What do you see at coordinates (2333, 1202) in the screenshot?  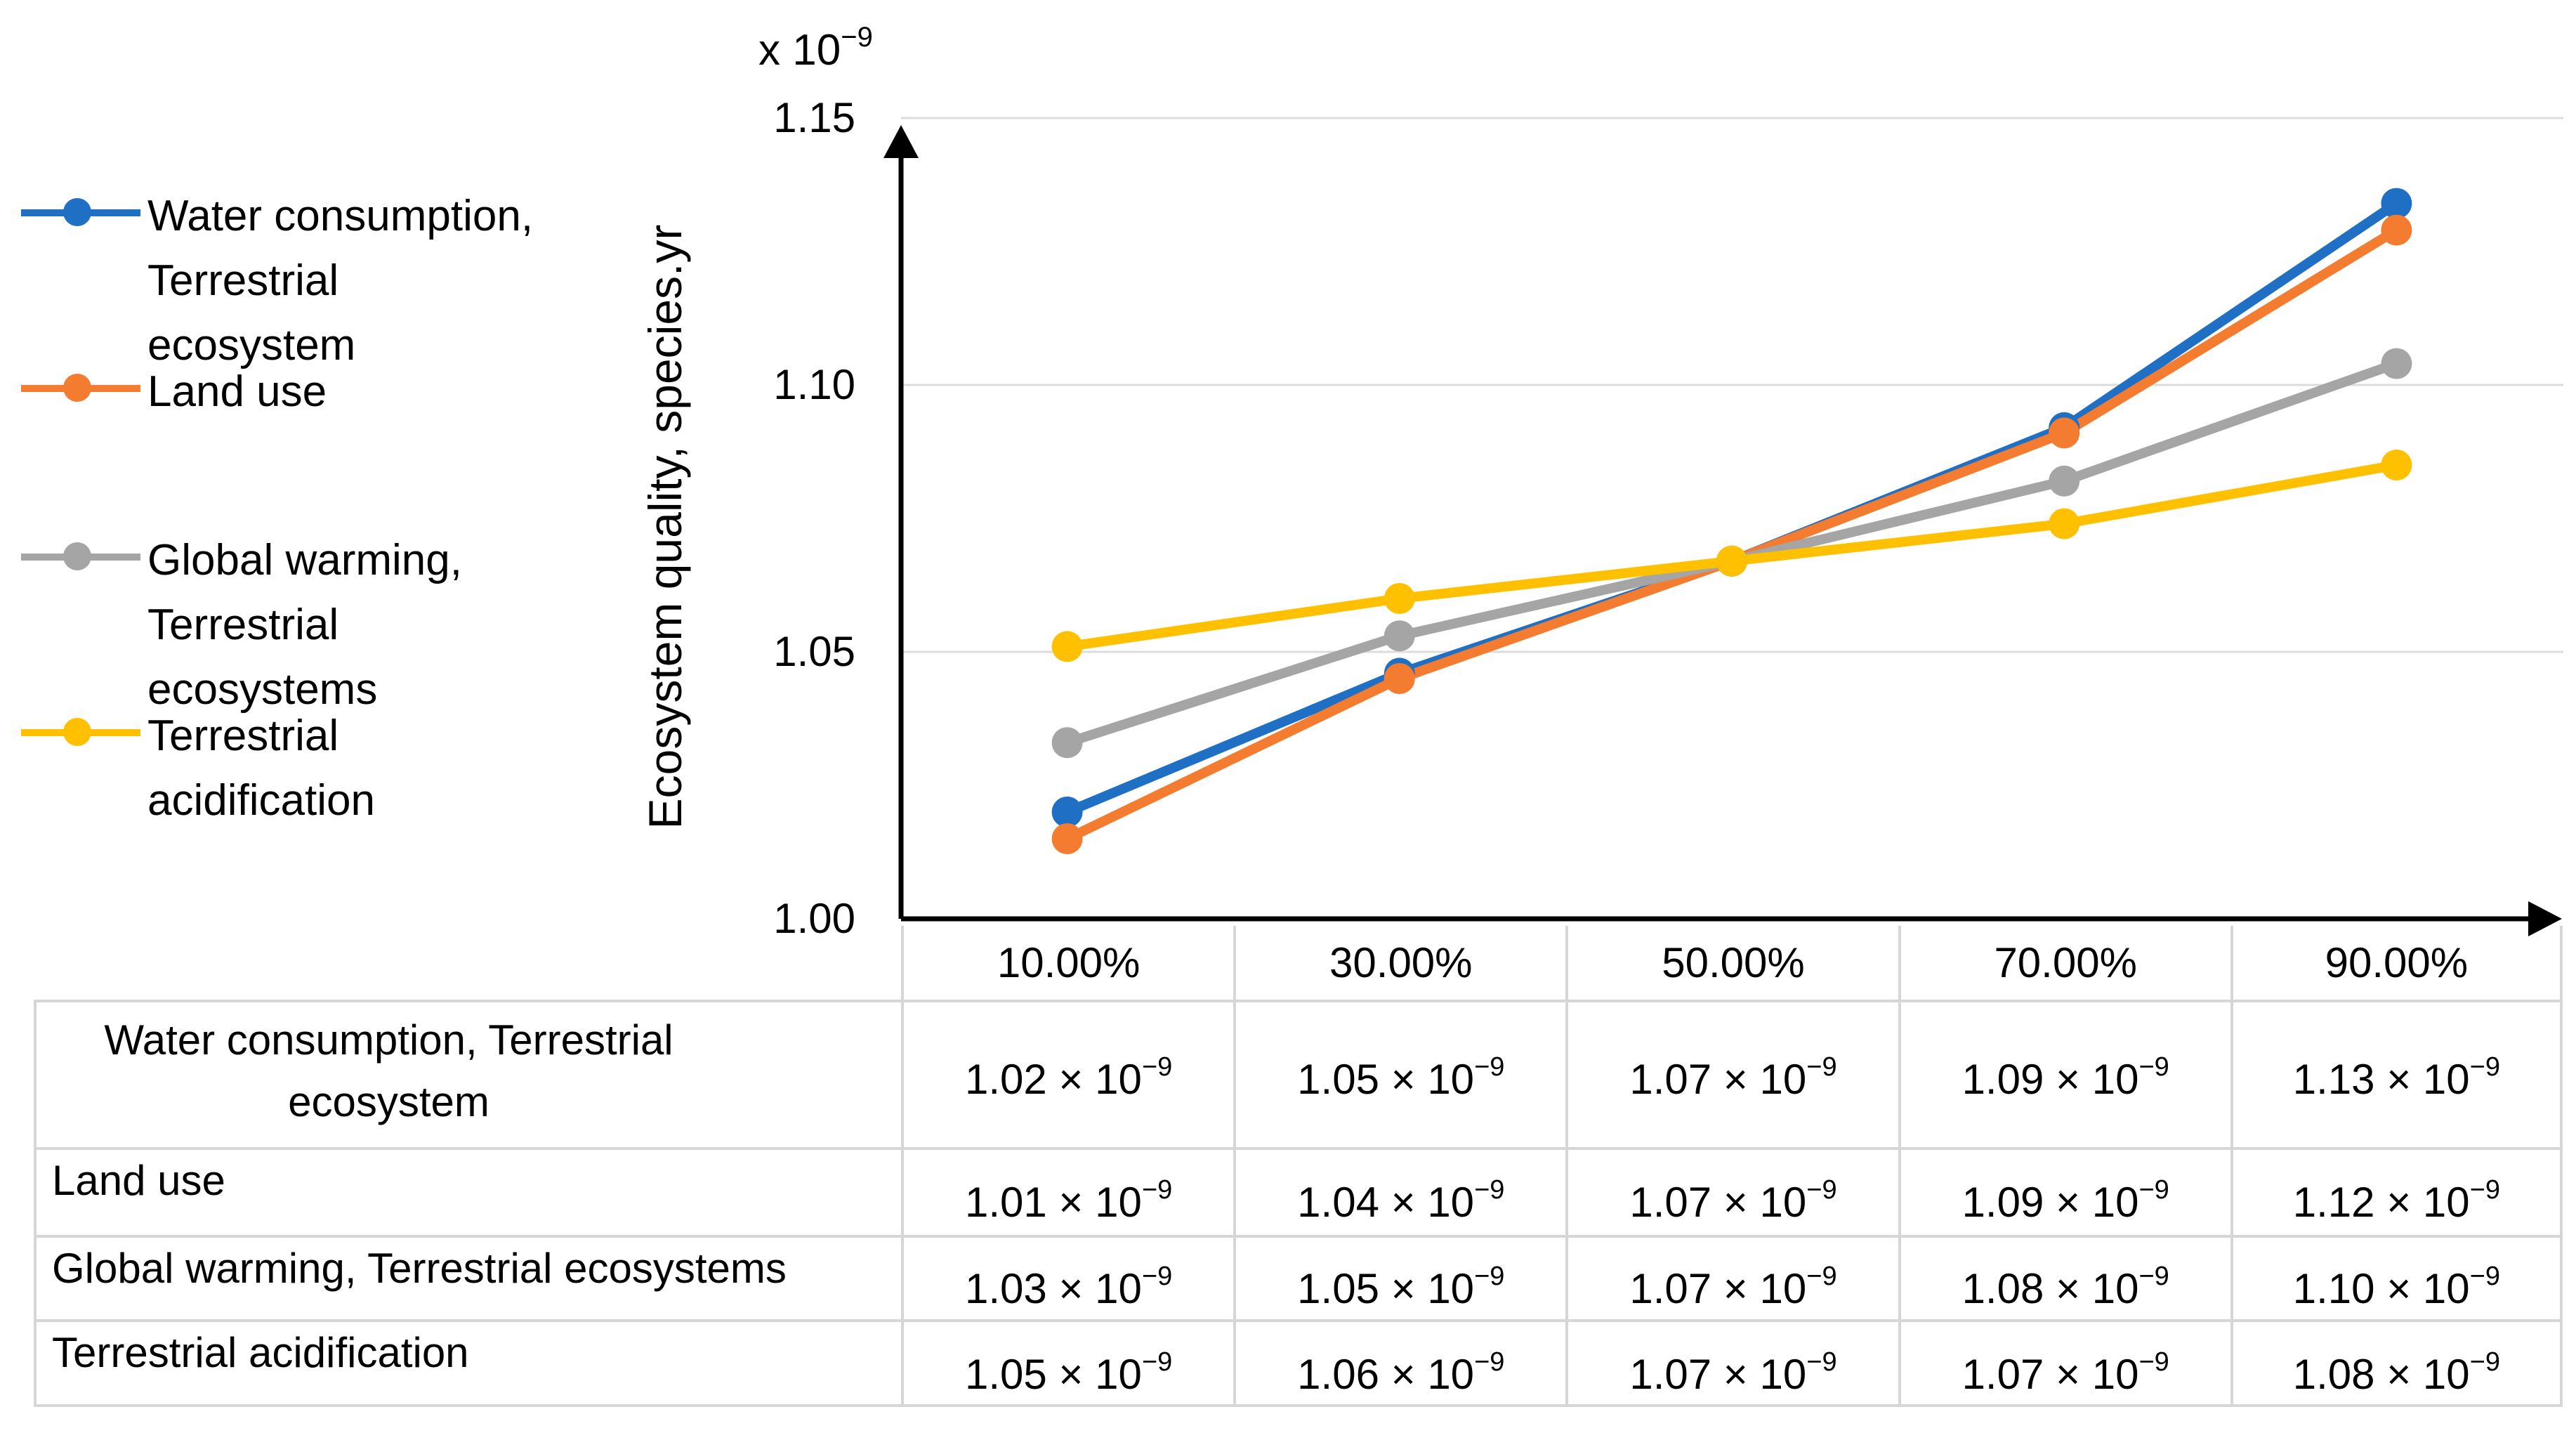 I see `table-cell-value: 1.12` at bounding box center [2333, 1202].